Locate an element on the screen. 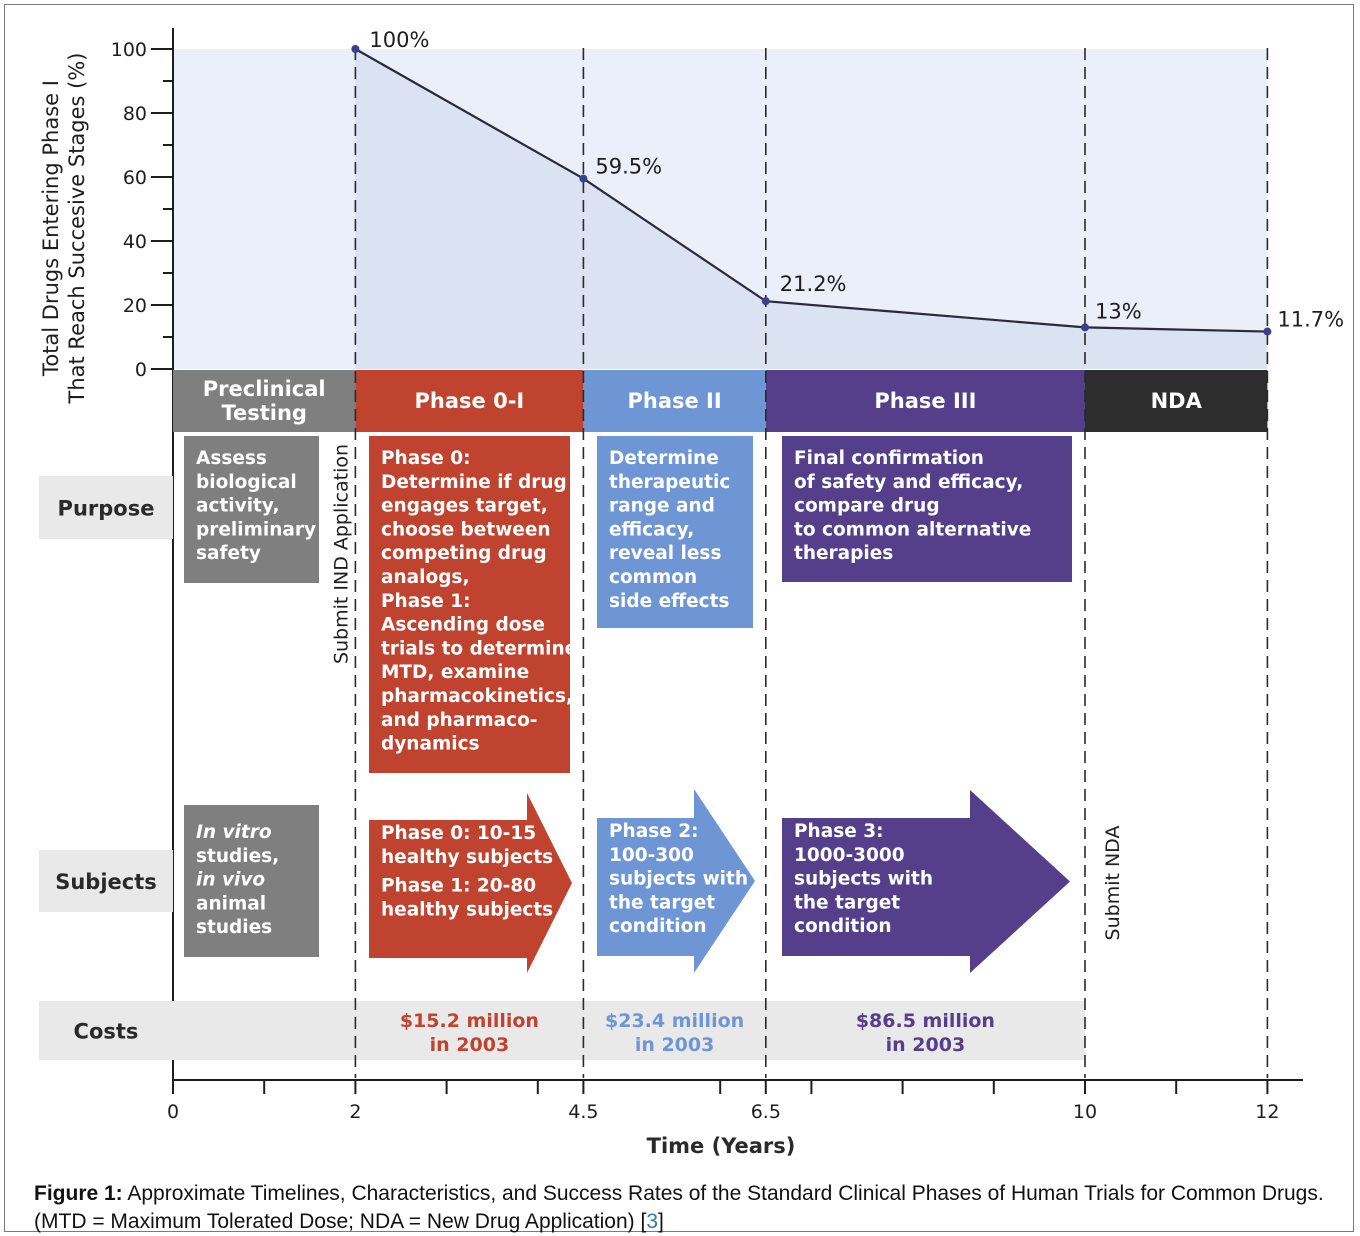 This screenshot has width=1360, height=1236. x-tick-label: 2 is located at coordinates (355, 1112).